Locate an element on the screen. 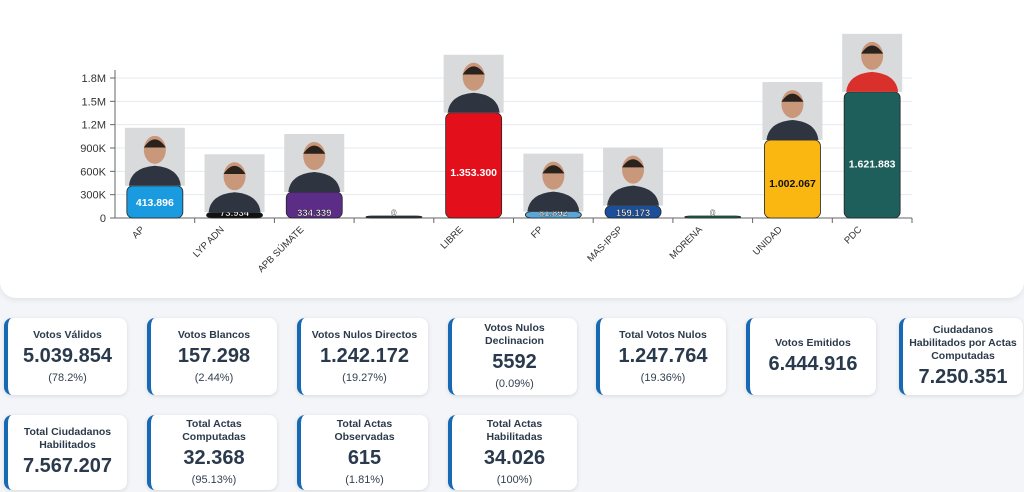 This screenshot has width=1024, height=492. x-tick-label: FP is located at coordinates (537, 232).